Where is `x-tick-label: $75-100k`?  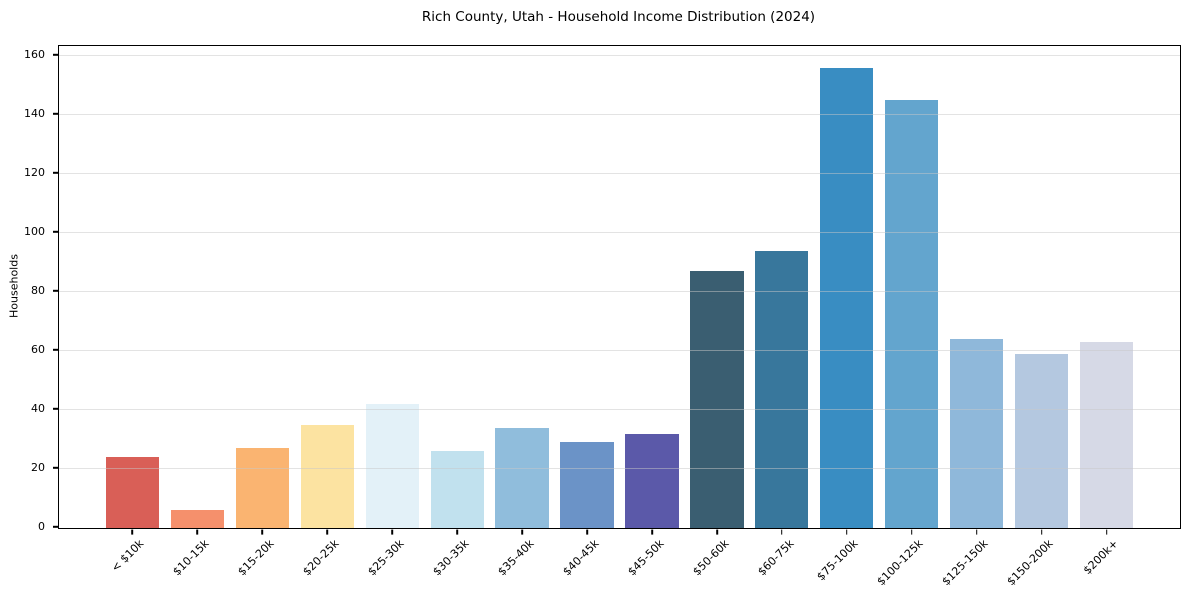 x-tick-label: $75-100k is located at coordinates (837, 560).